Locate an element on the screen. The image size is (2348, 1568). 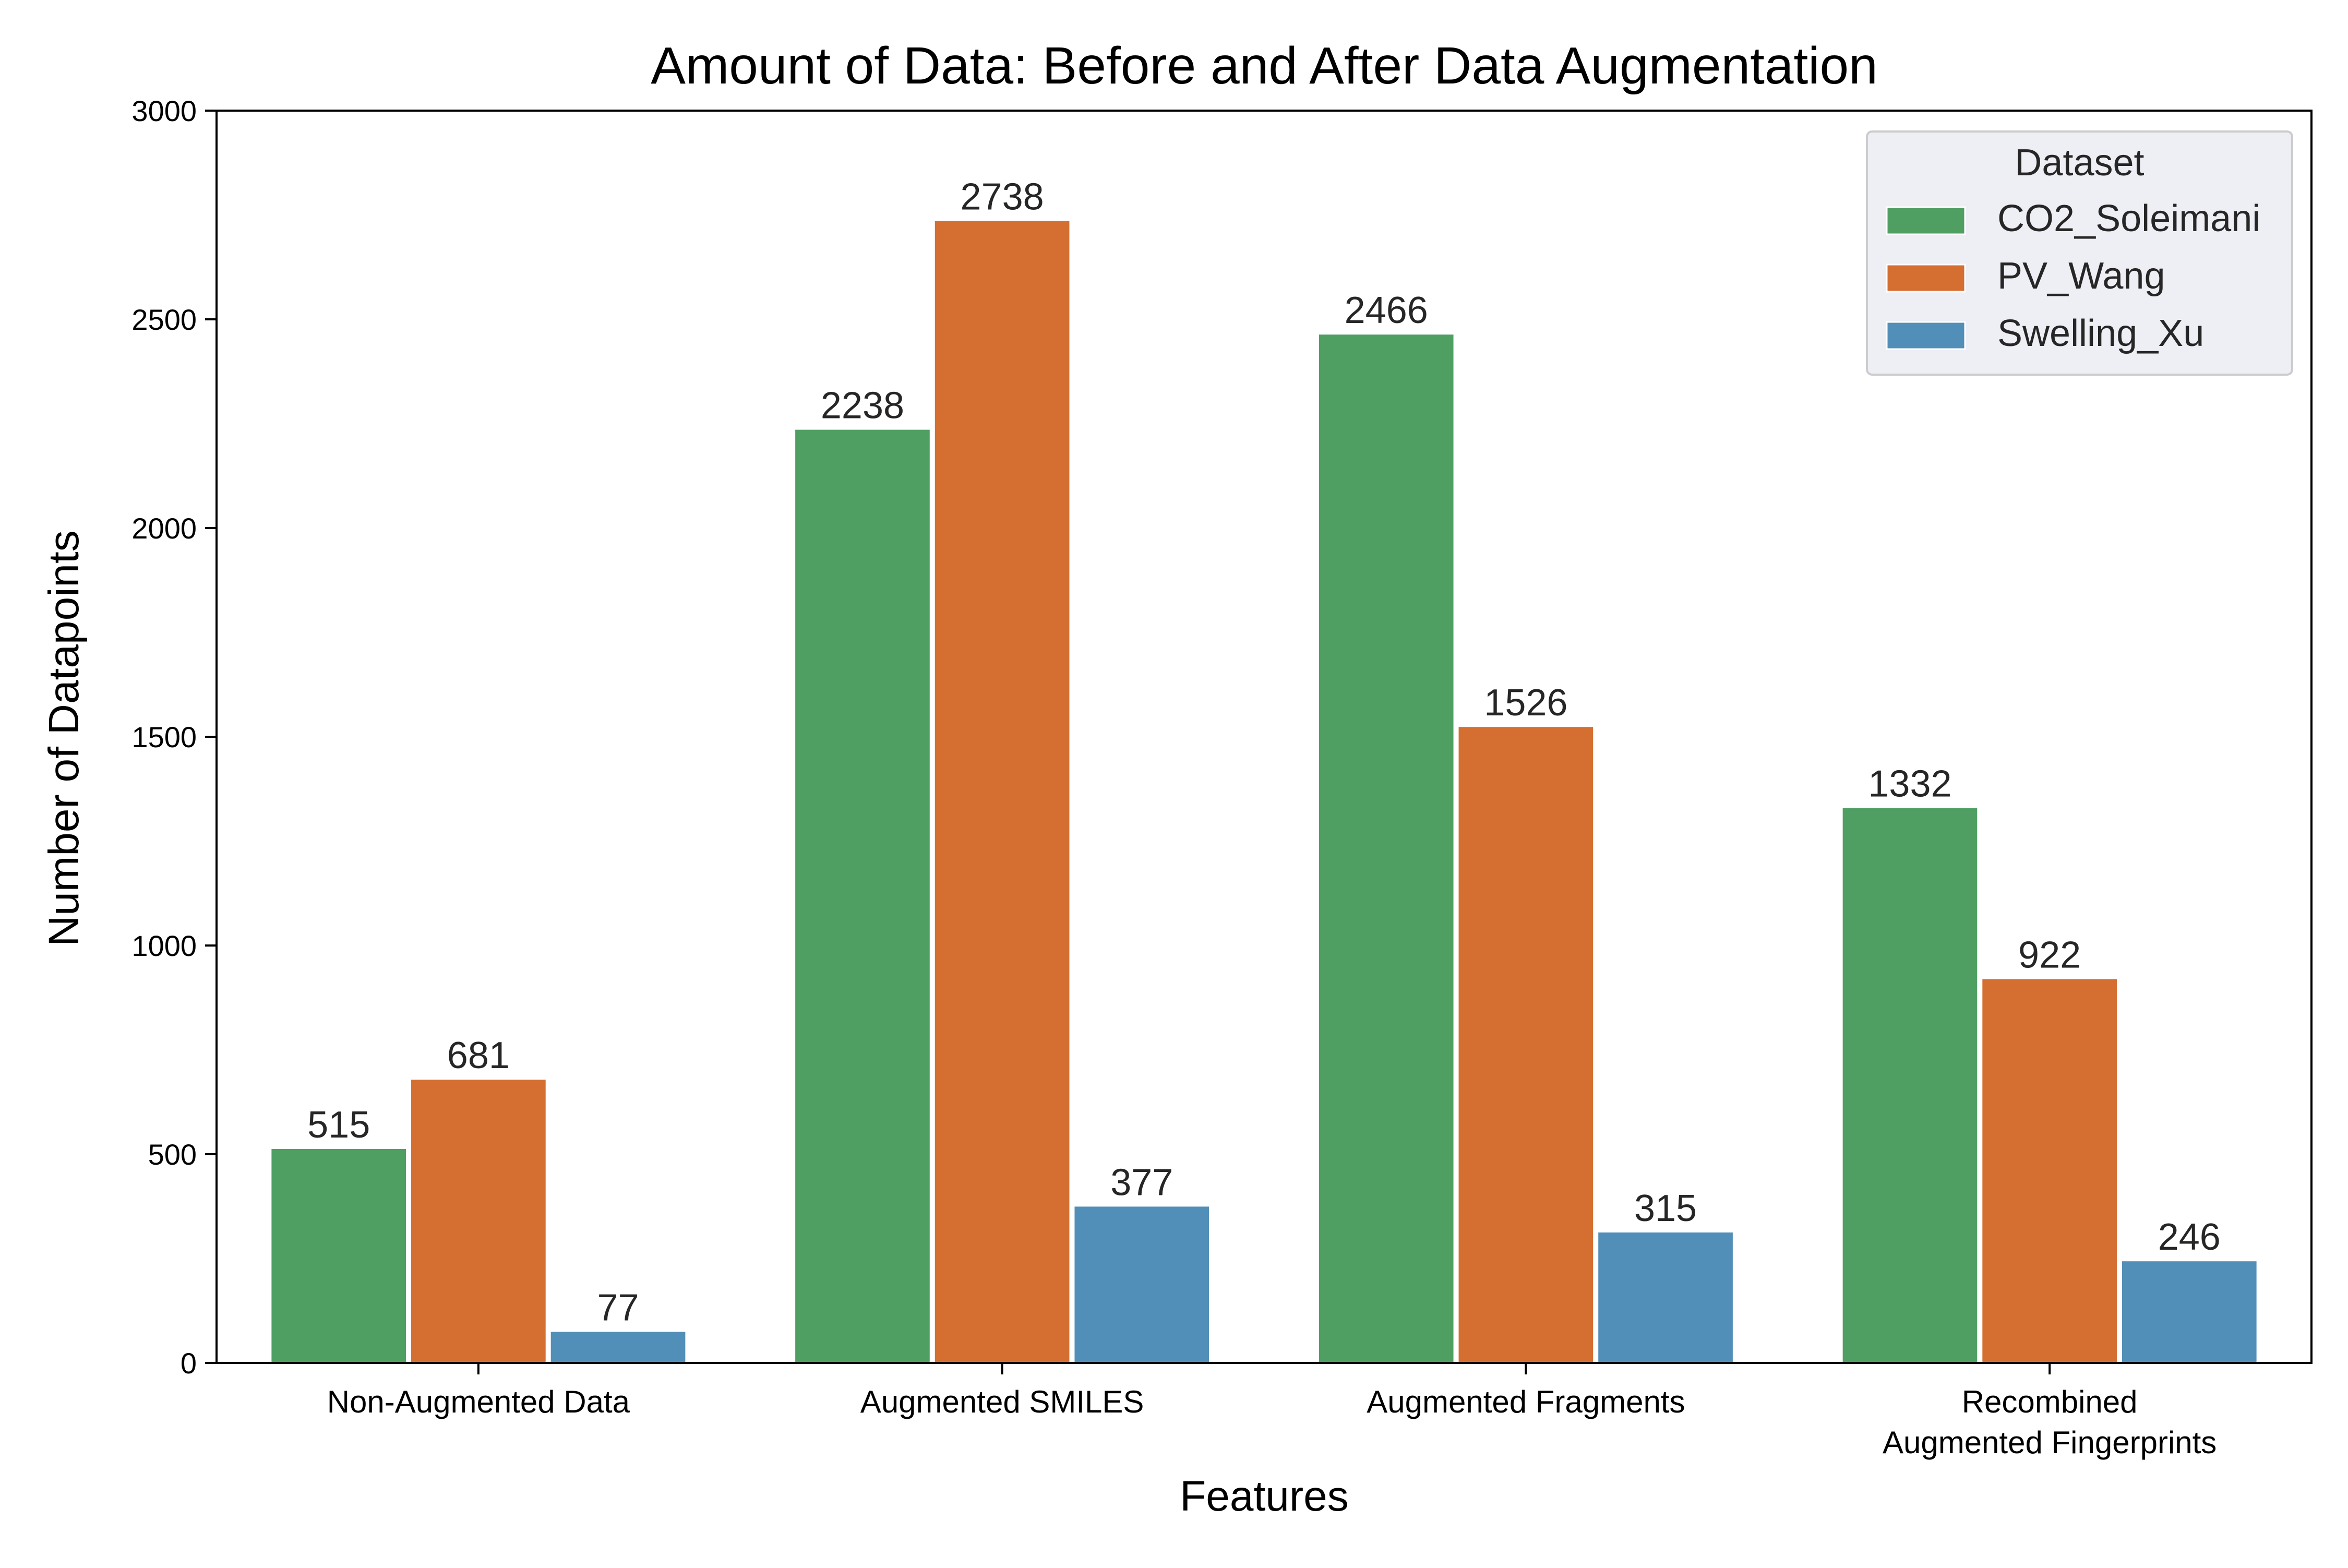
x-tick-label-line: Augmented Fingerprints is located at coordinates (2050, 1442).